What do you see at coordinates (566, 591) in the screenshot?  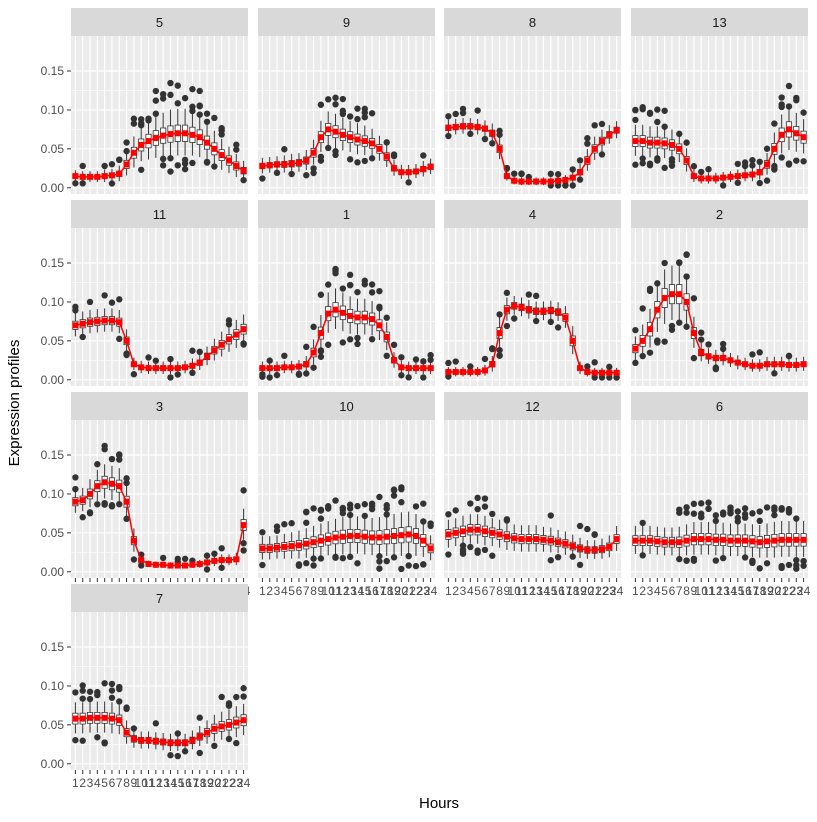 I see `x-tick-label: 17` at bounding box center [566, 591].